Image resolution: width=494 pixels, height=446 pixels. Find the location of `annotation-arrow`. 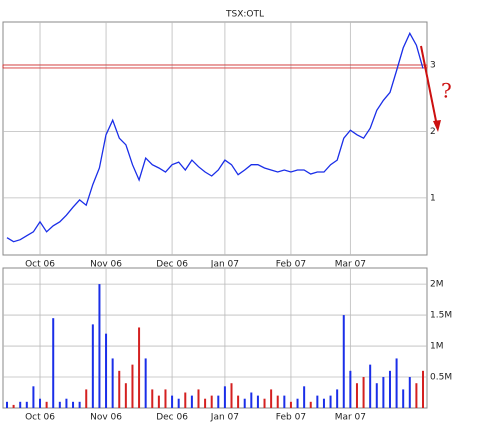

annotation-arrow is located at coordinates (430, 88).